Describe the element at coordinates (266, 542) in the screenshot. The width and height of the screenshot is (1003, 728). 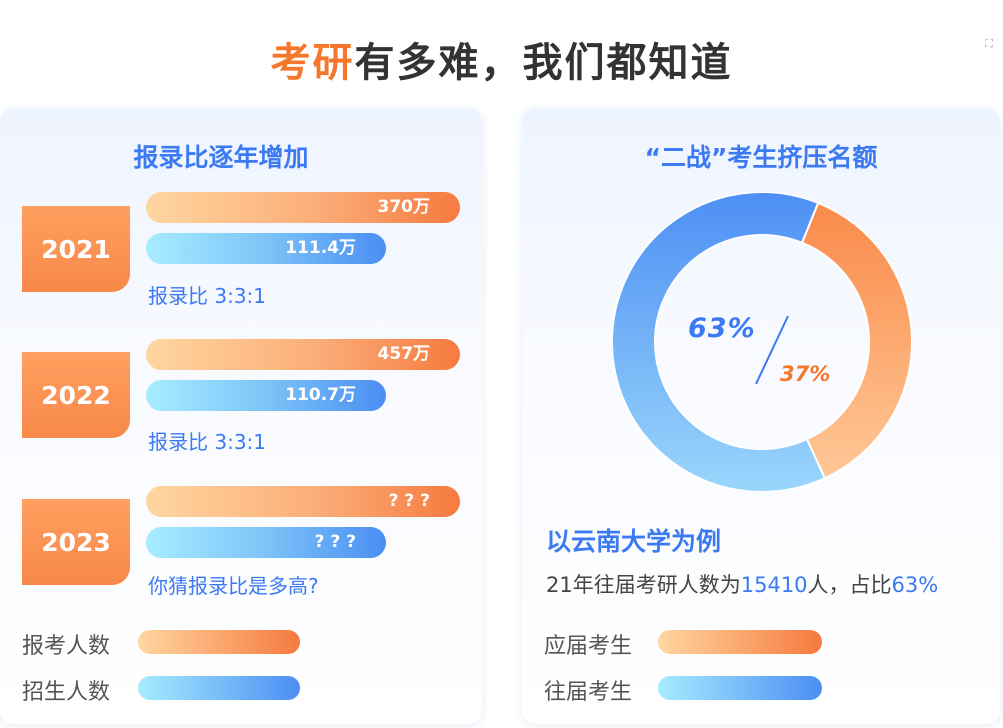
I see `admit-bar-2023: ? ? ?` at that location.